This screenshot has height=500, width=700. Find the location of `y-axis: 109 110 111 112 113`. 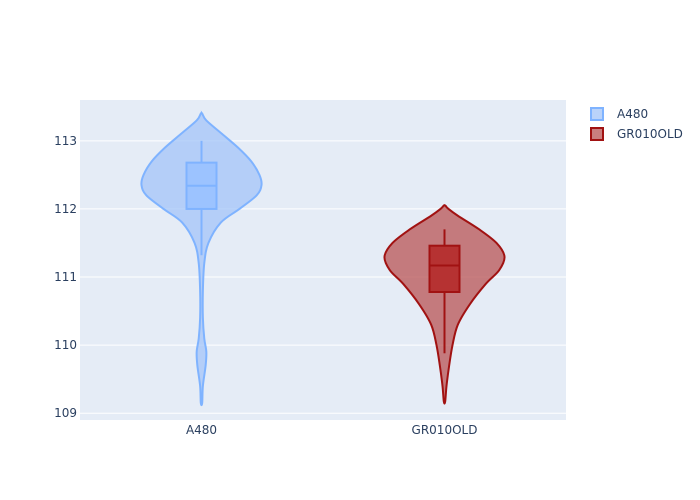

y-axis: 109 110 111 112 113 is located at coordinates (65, 277).